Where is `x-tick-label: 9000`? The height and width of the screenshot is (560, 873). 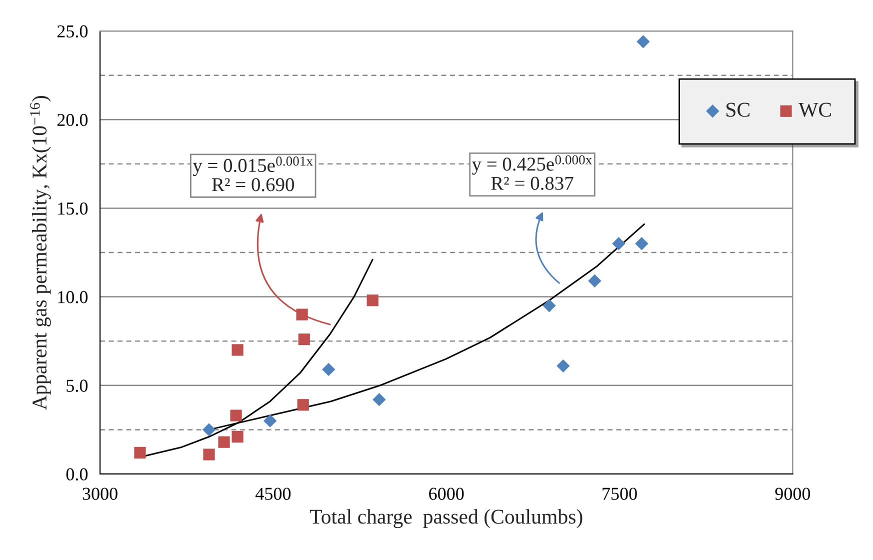
x-tick-label: 9000 is located at coordinates (792, 494).